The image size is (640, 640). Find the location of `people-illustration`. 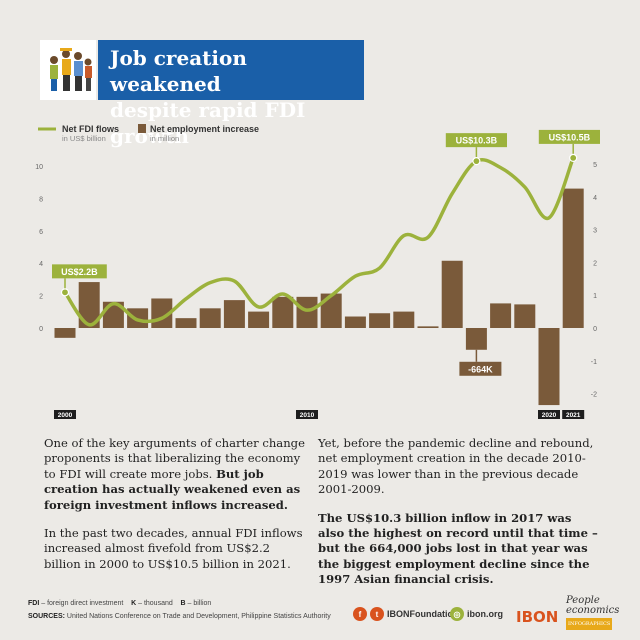

people-illustration is located at coordinates (68, 70).